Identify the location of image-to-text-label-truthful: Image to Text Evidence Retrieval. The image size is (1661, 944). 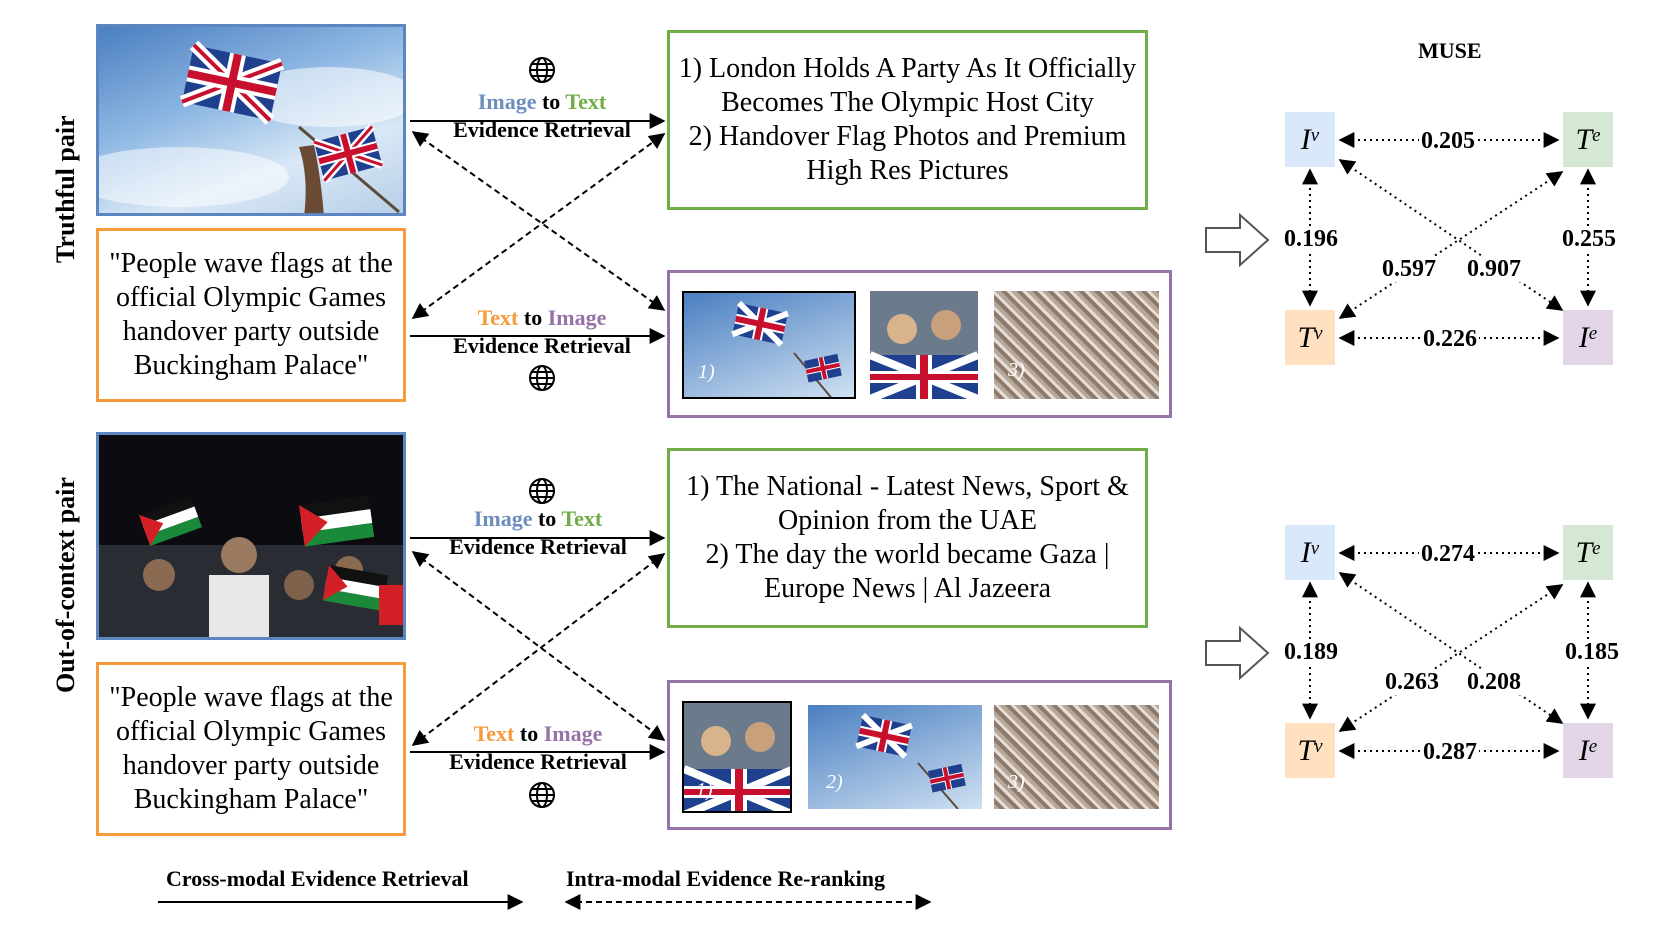
(542, 115).